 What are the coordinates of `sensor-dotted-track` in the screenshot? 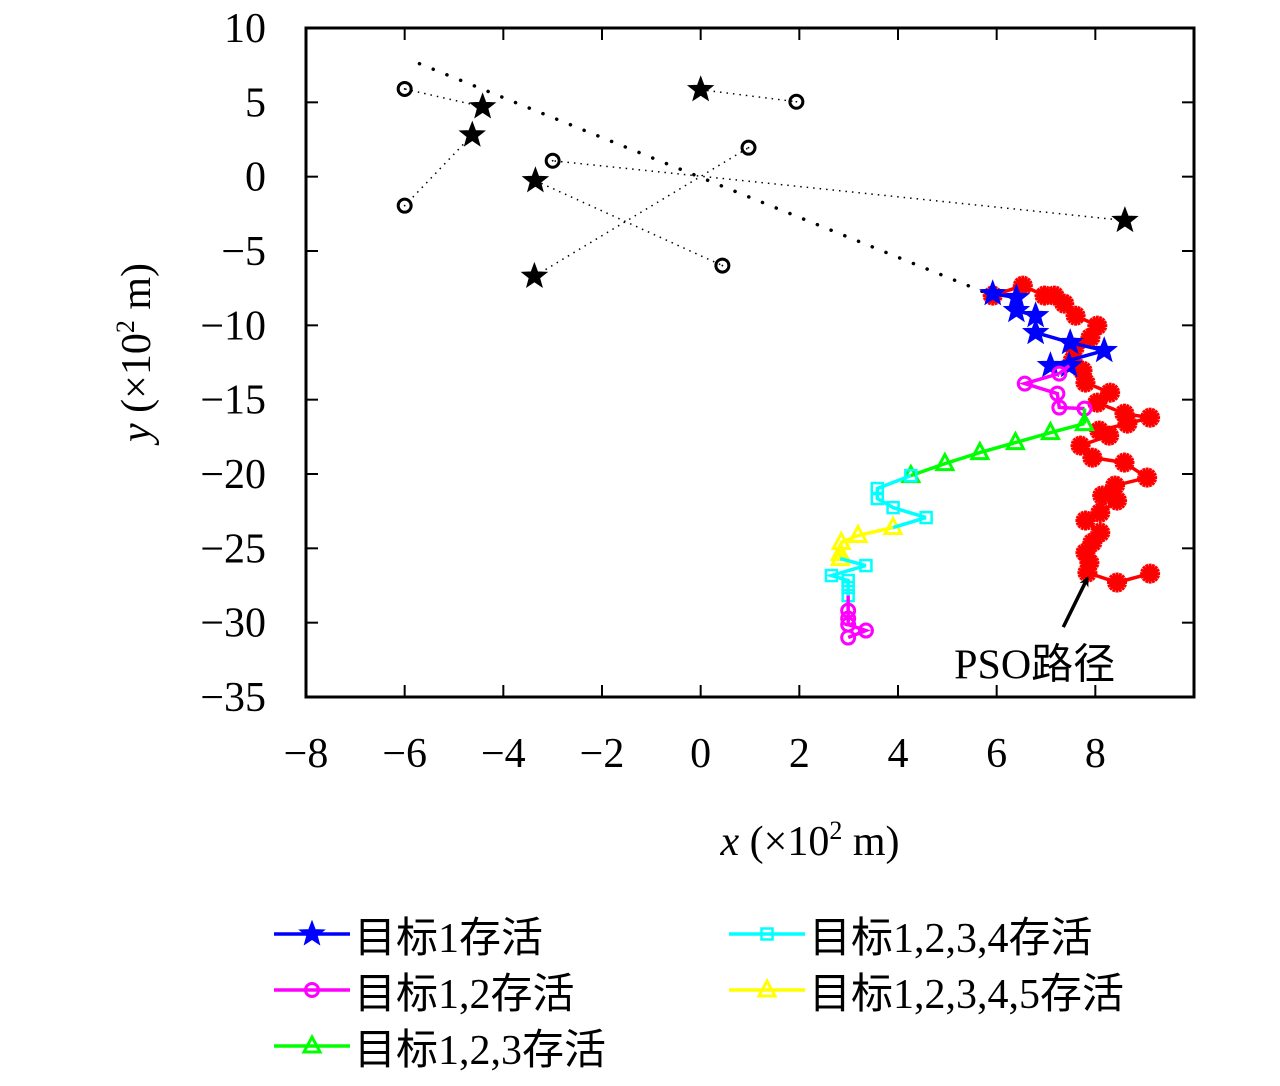 It's located at (706, 179).